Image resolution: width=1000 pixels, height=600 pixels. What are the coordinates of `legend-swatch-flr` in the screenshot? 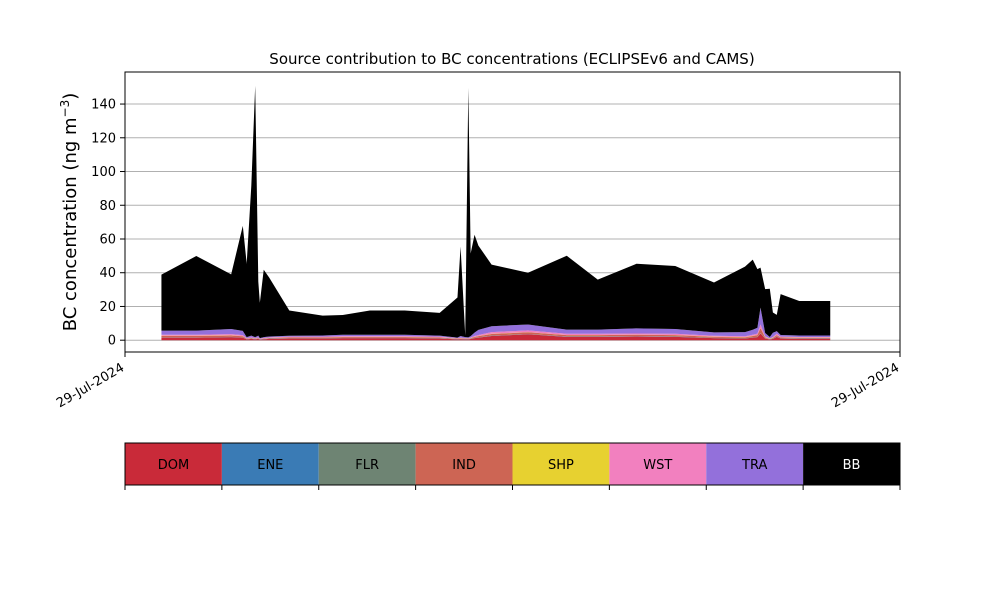 It's located at (367, 464).